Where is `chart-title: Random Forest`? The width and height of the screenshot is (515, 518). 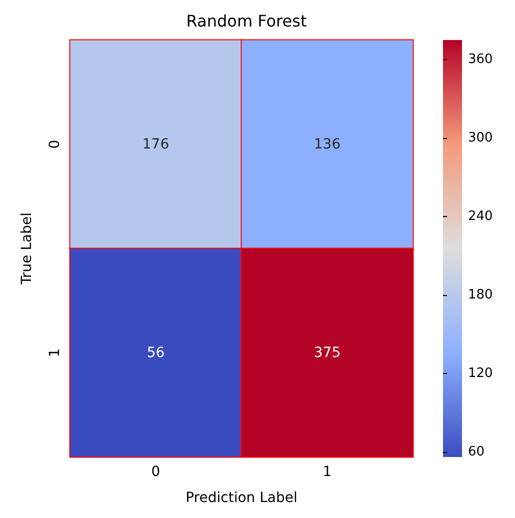 chart-title: Random Forest is located at coordinates (246, 21).